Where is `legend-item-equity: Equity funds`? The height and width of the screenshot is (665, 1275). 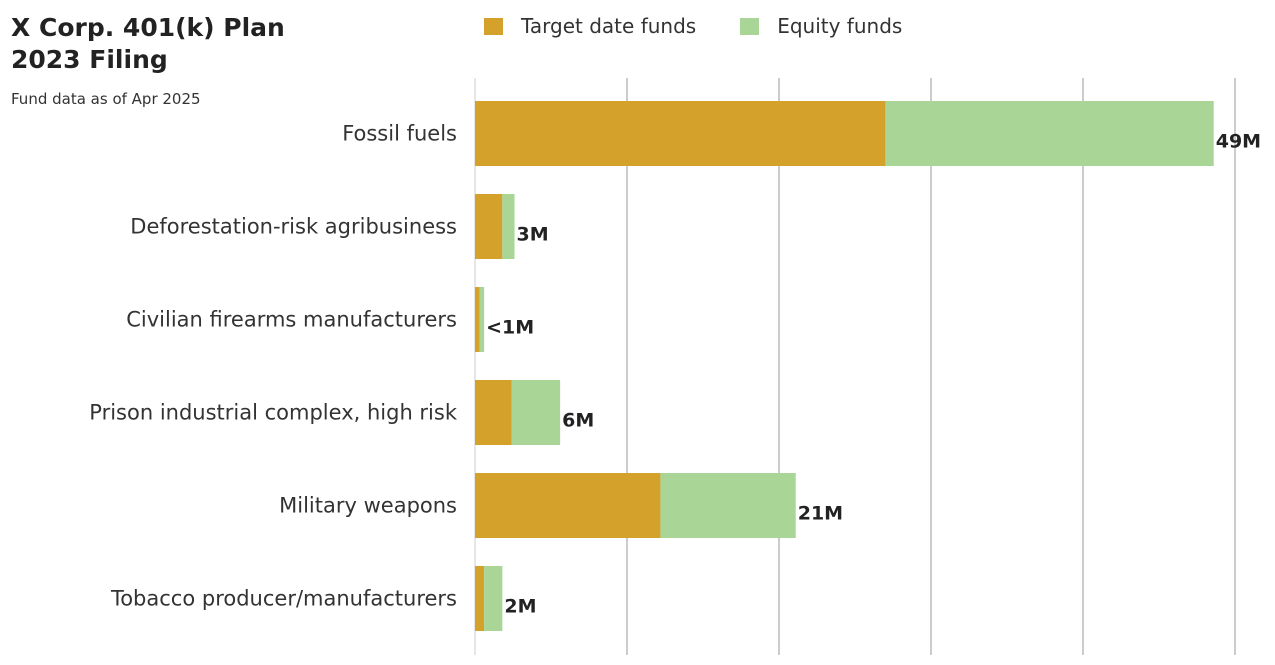 legend-item-equity: Equity funds is located at coordinates (821, 26).